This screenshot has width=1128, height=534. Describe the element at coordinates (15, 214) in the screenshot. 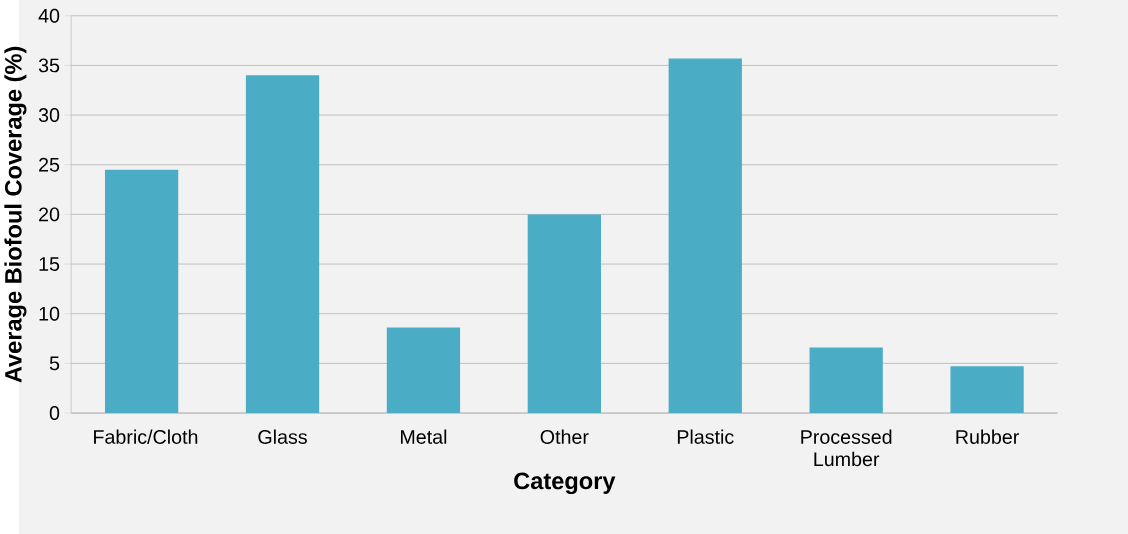

I see `y-axis-title: Average Biofoul Coverage (%)` at that location.